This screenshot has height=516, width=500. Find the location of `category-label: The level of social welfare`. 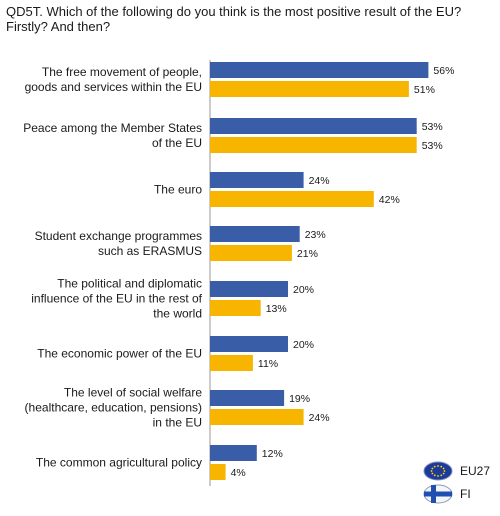

category-label: The level of social welfare is located at coordinates (133, 393).